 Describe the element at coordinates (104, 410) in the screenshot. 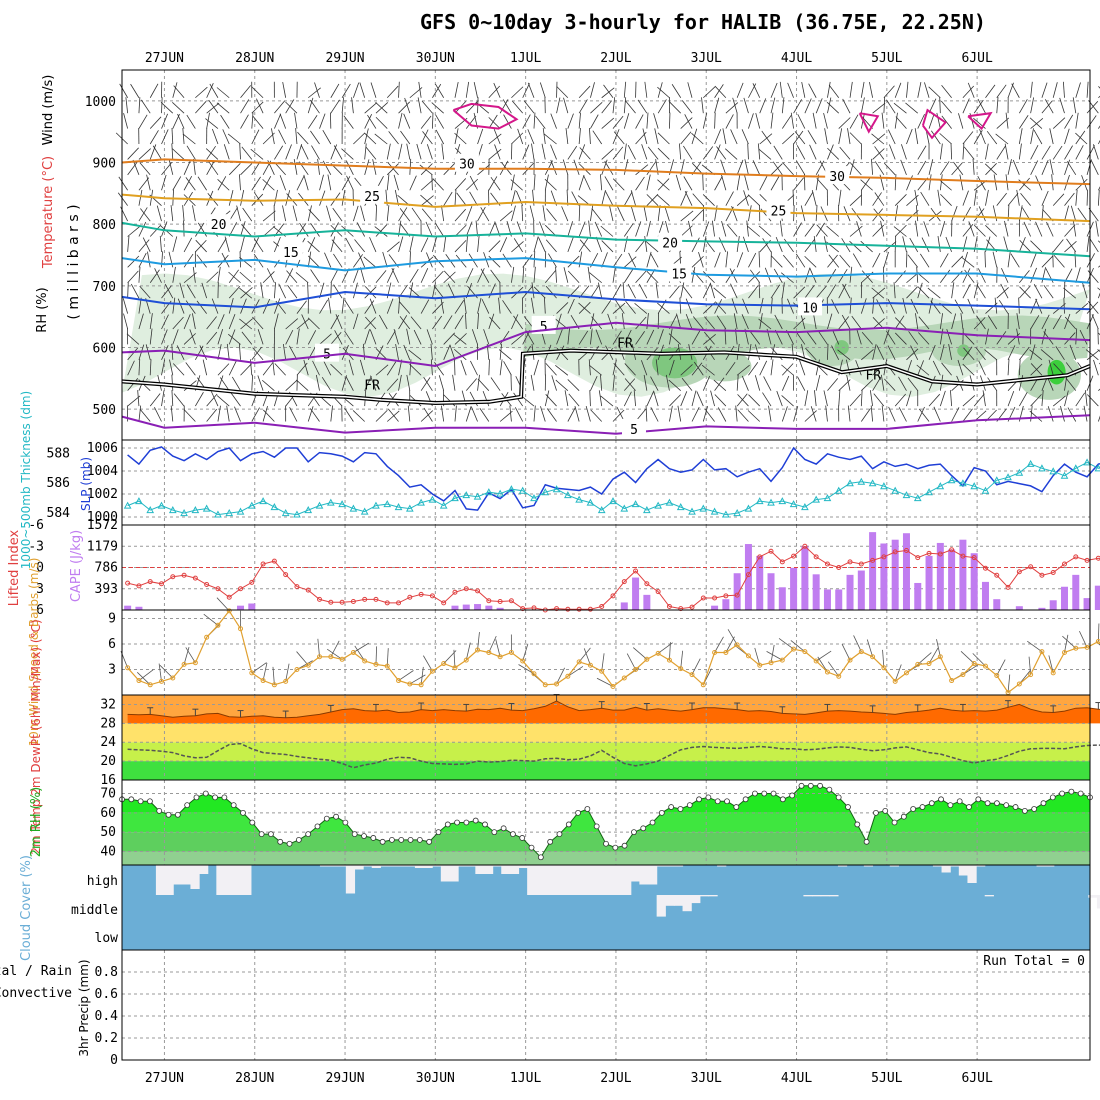

I see `pressure-tick: 500` at that location.